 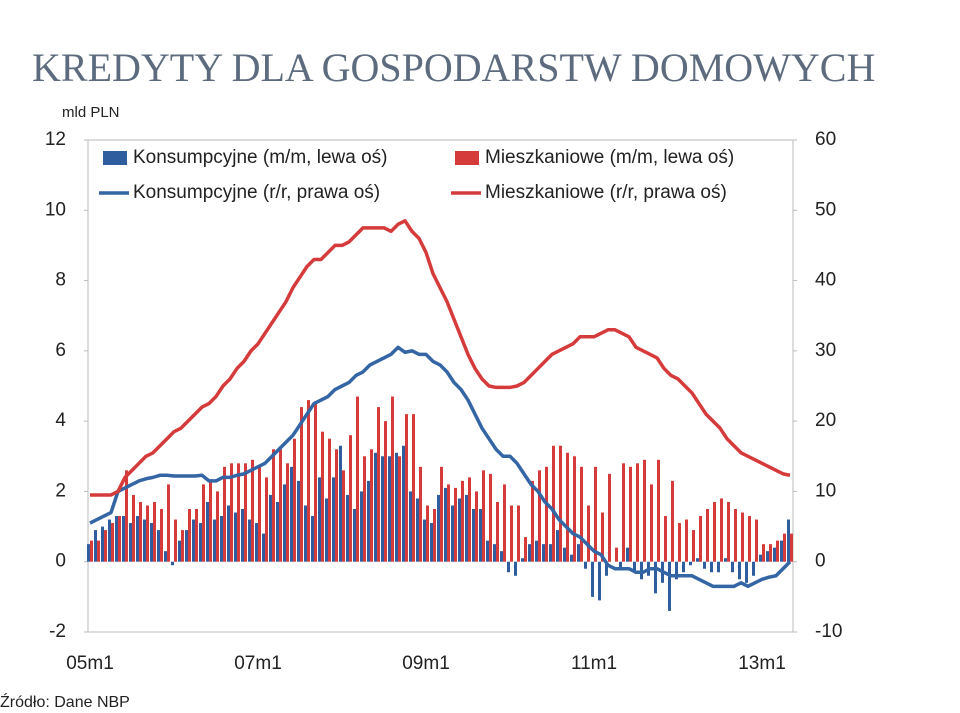 I want to click on y-axis-label: mld PLN, so click(x=91, y=112).